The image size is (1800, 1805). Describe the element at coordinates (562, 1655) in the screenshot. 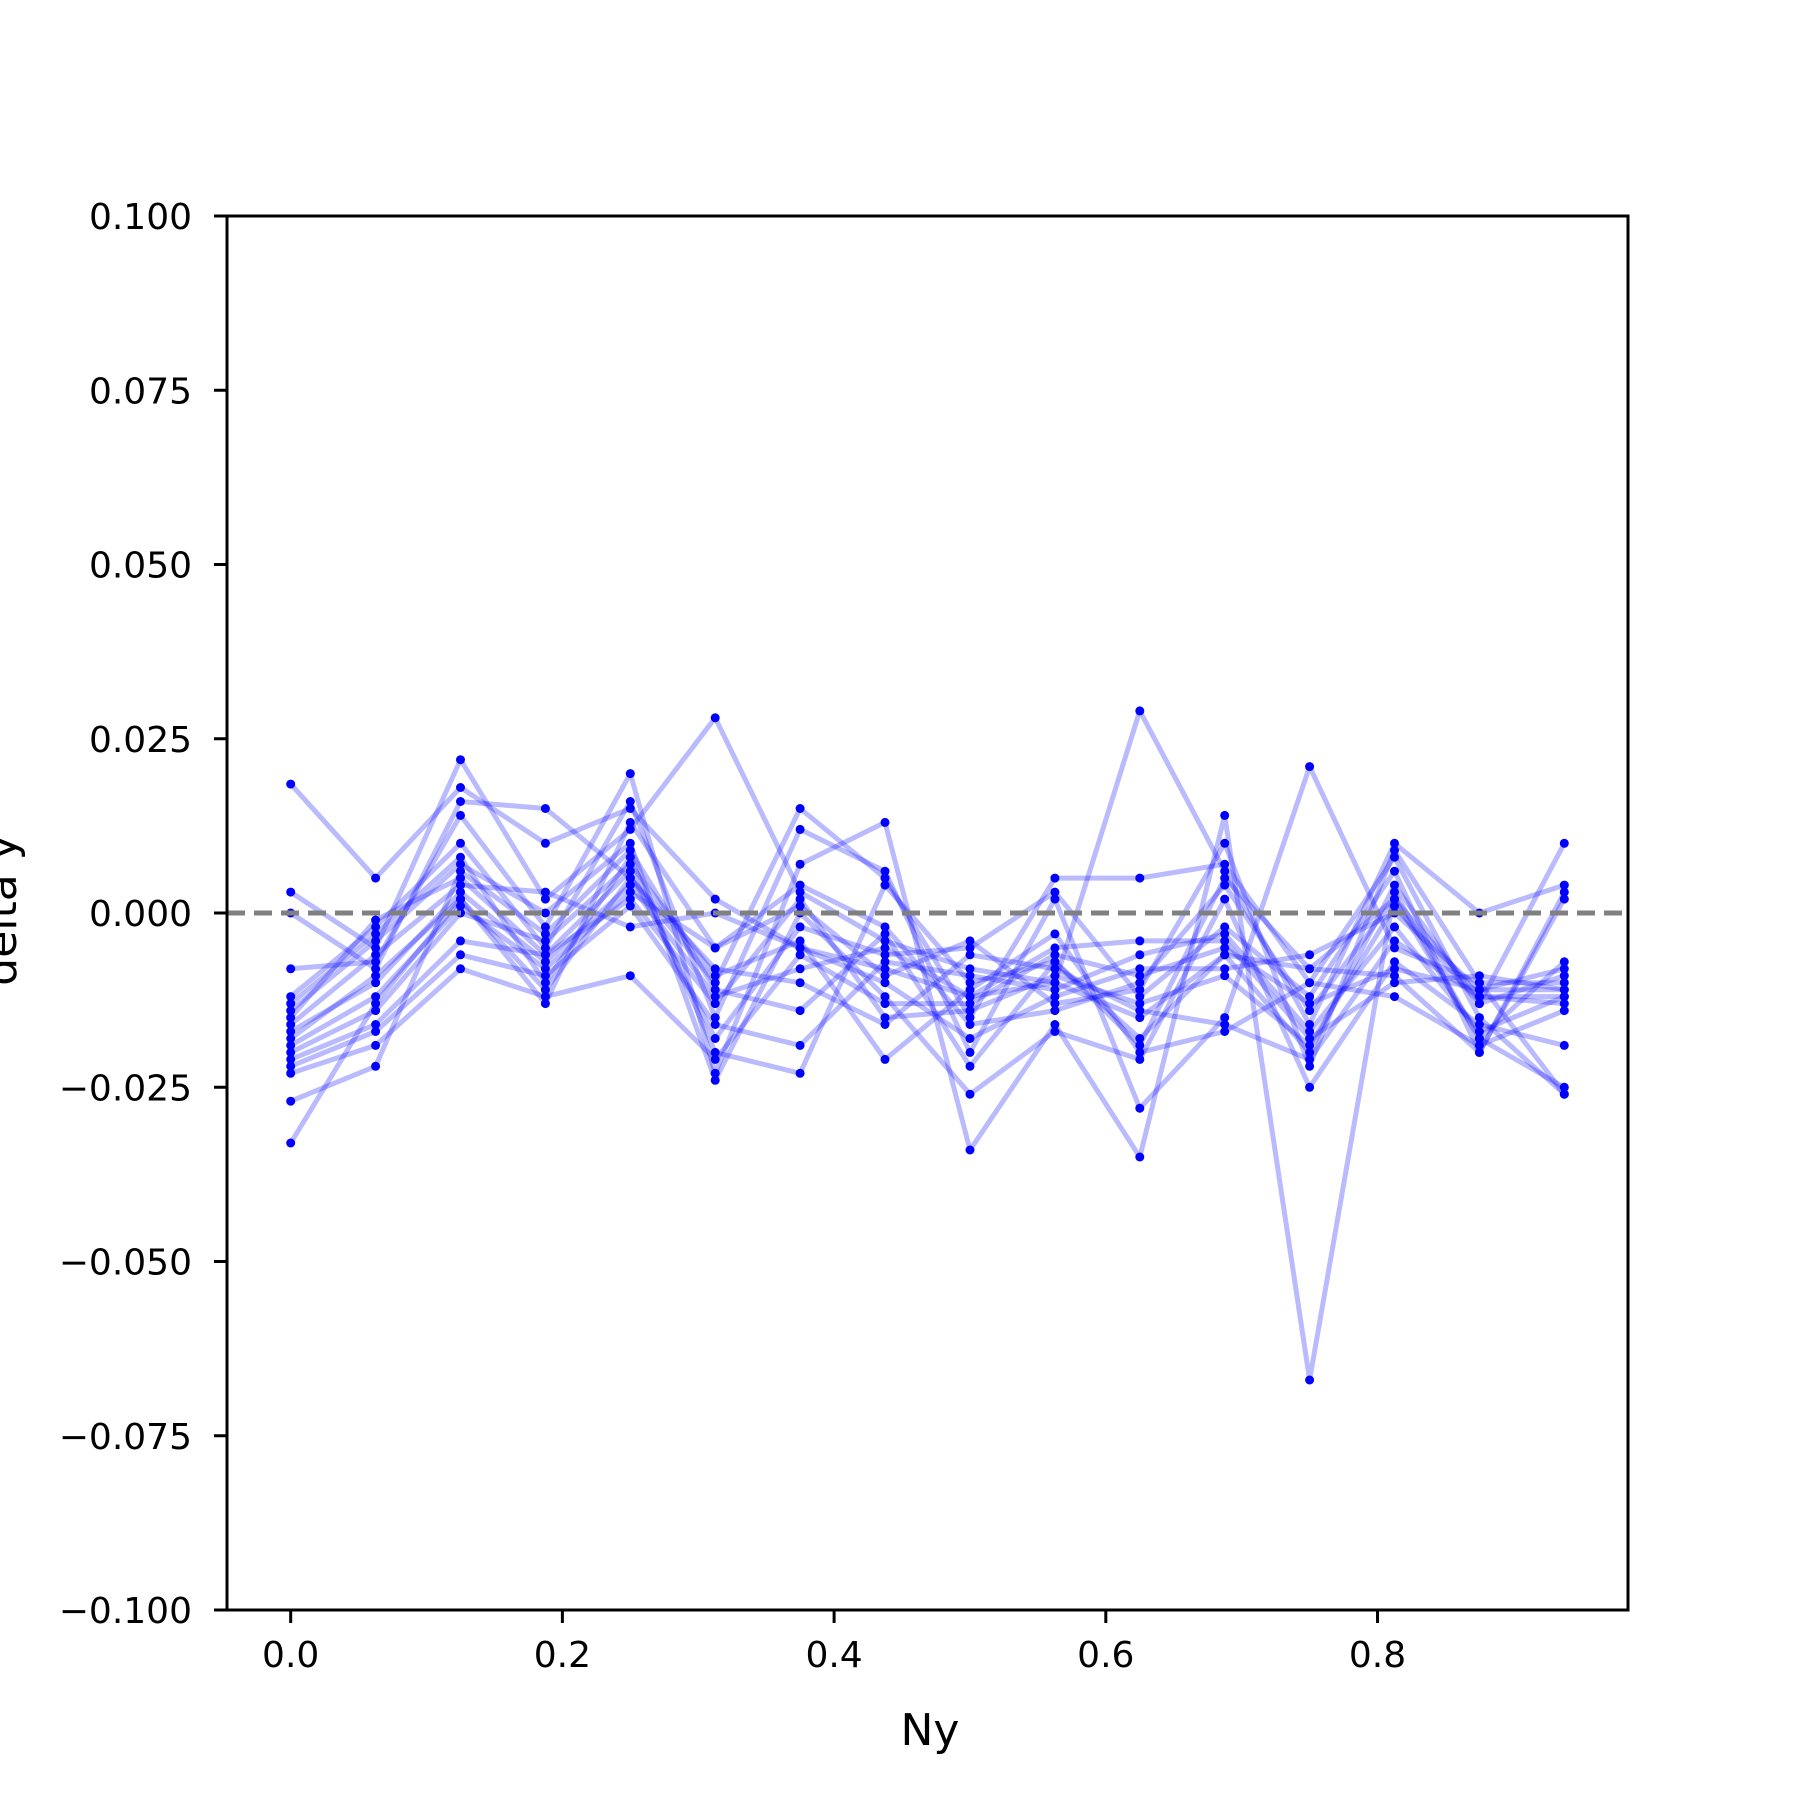

I see `x-tick-label-2: 0.2` at that location.